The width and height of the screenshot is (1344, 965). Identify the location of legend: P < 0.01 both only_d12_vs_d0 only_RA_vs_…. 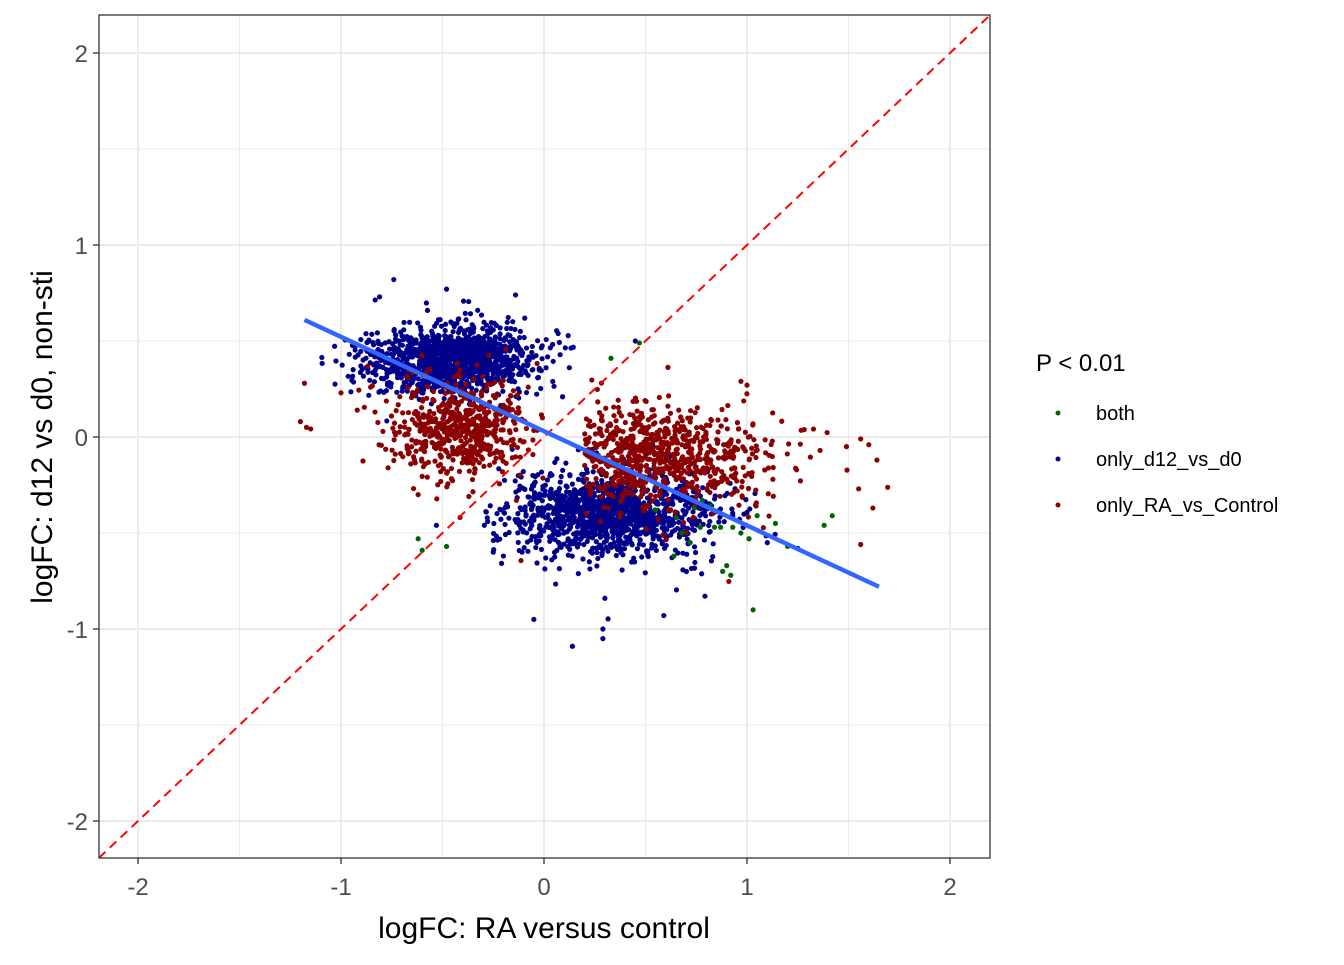
(1157, 433).